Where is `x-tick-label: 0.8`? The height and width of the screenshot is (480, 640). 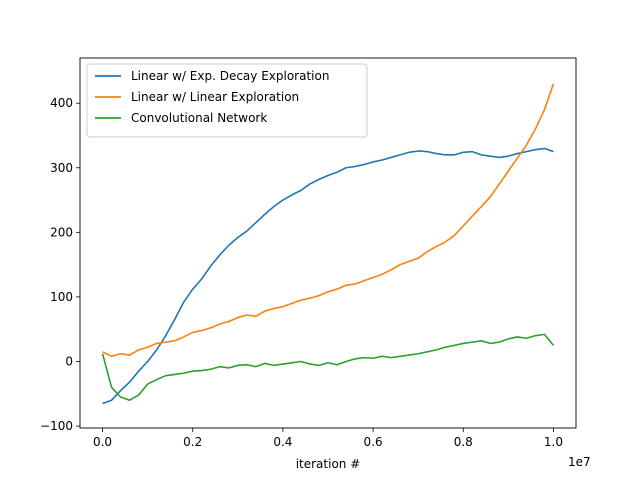
x-tick-label: 0.8 is located at coordinates (463, 442).